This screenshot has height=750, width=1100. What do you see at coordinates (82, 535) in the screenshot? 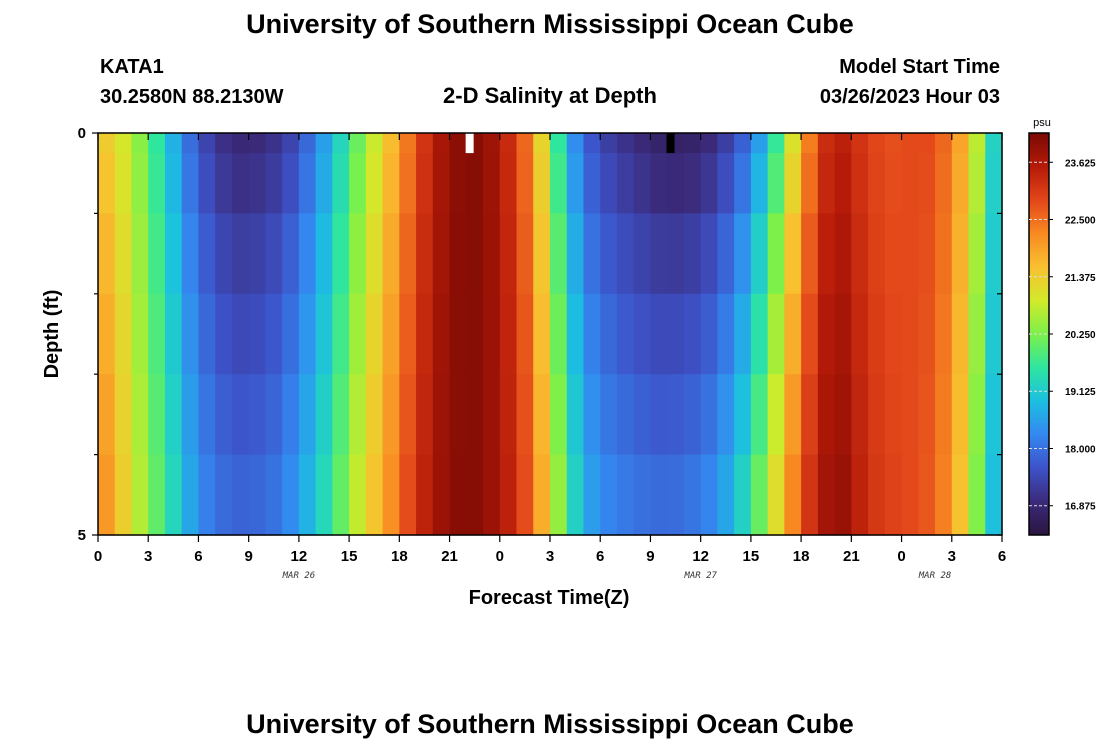
I see `y-tick-label: 5` at bounding box center [82, 535].